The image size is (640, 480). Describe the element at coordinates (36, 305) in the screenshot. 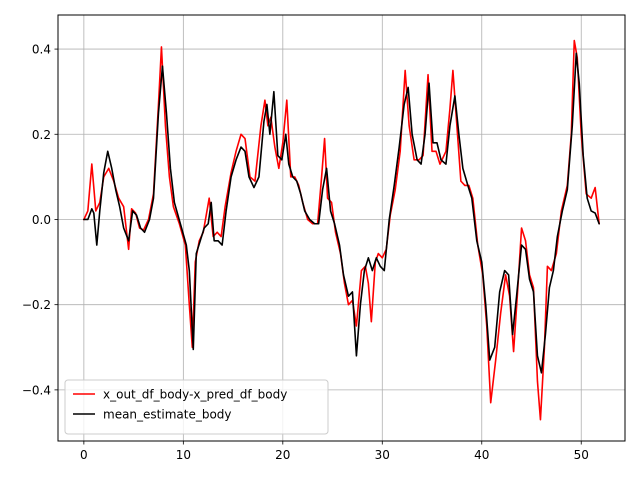

I see `y-tick-label: −0.2` at that location.